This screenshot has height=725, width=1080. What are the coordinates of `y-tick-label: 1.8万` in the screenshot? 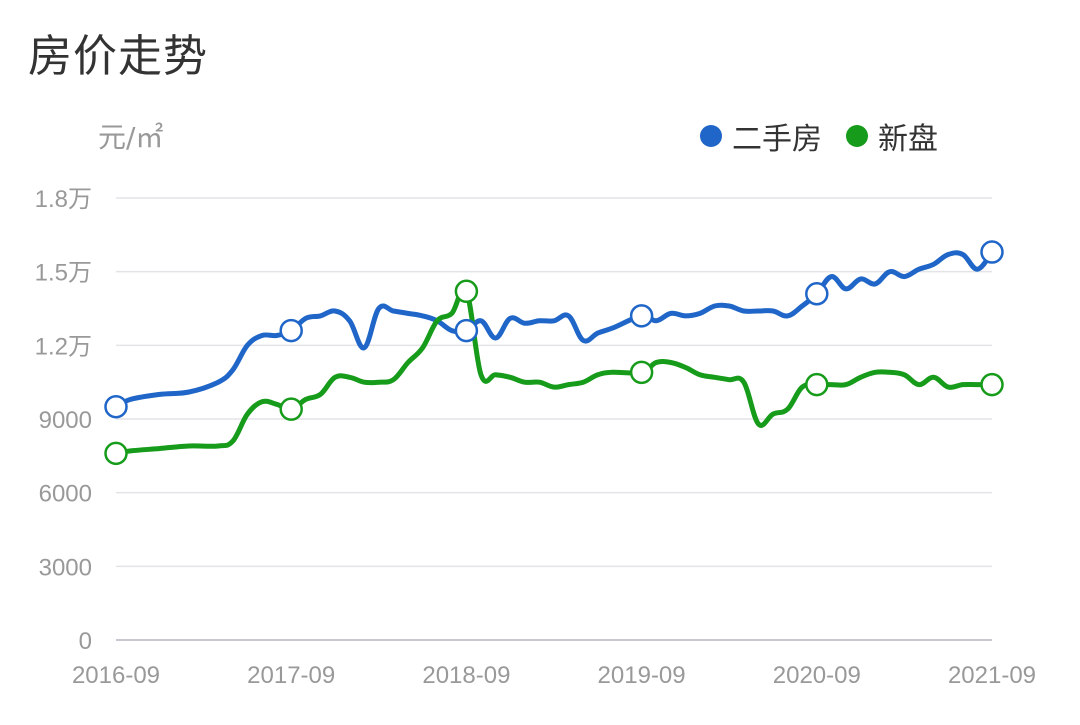 It's located at (63, 199).